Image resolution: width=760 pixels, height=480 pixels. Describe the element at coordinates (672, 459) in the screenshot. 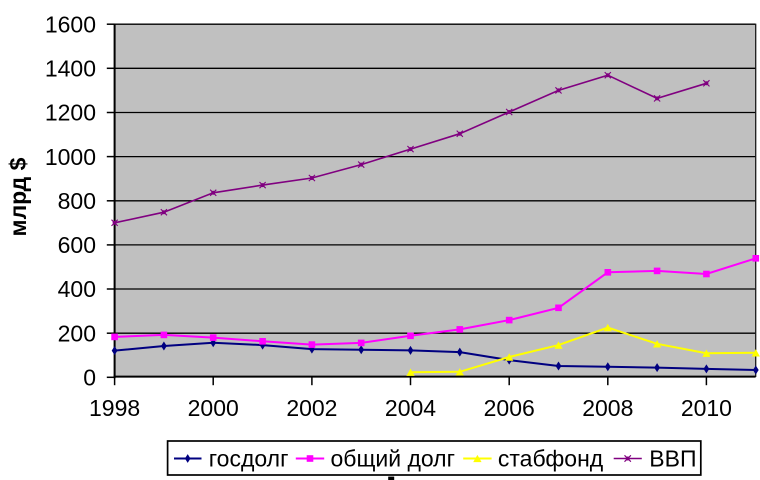

I see `svg-text: ВВП` at that location.